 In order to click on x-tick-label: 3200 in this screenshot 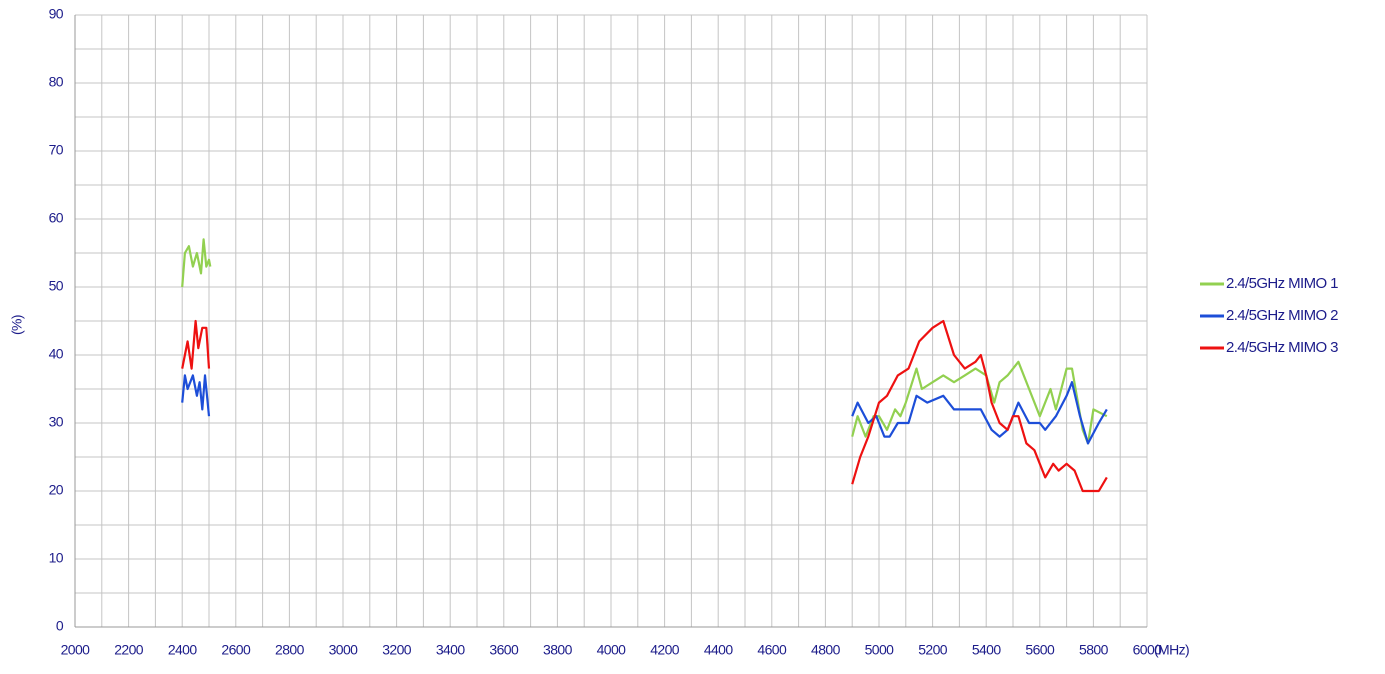, I will do `click(397, 650)`.